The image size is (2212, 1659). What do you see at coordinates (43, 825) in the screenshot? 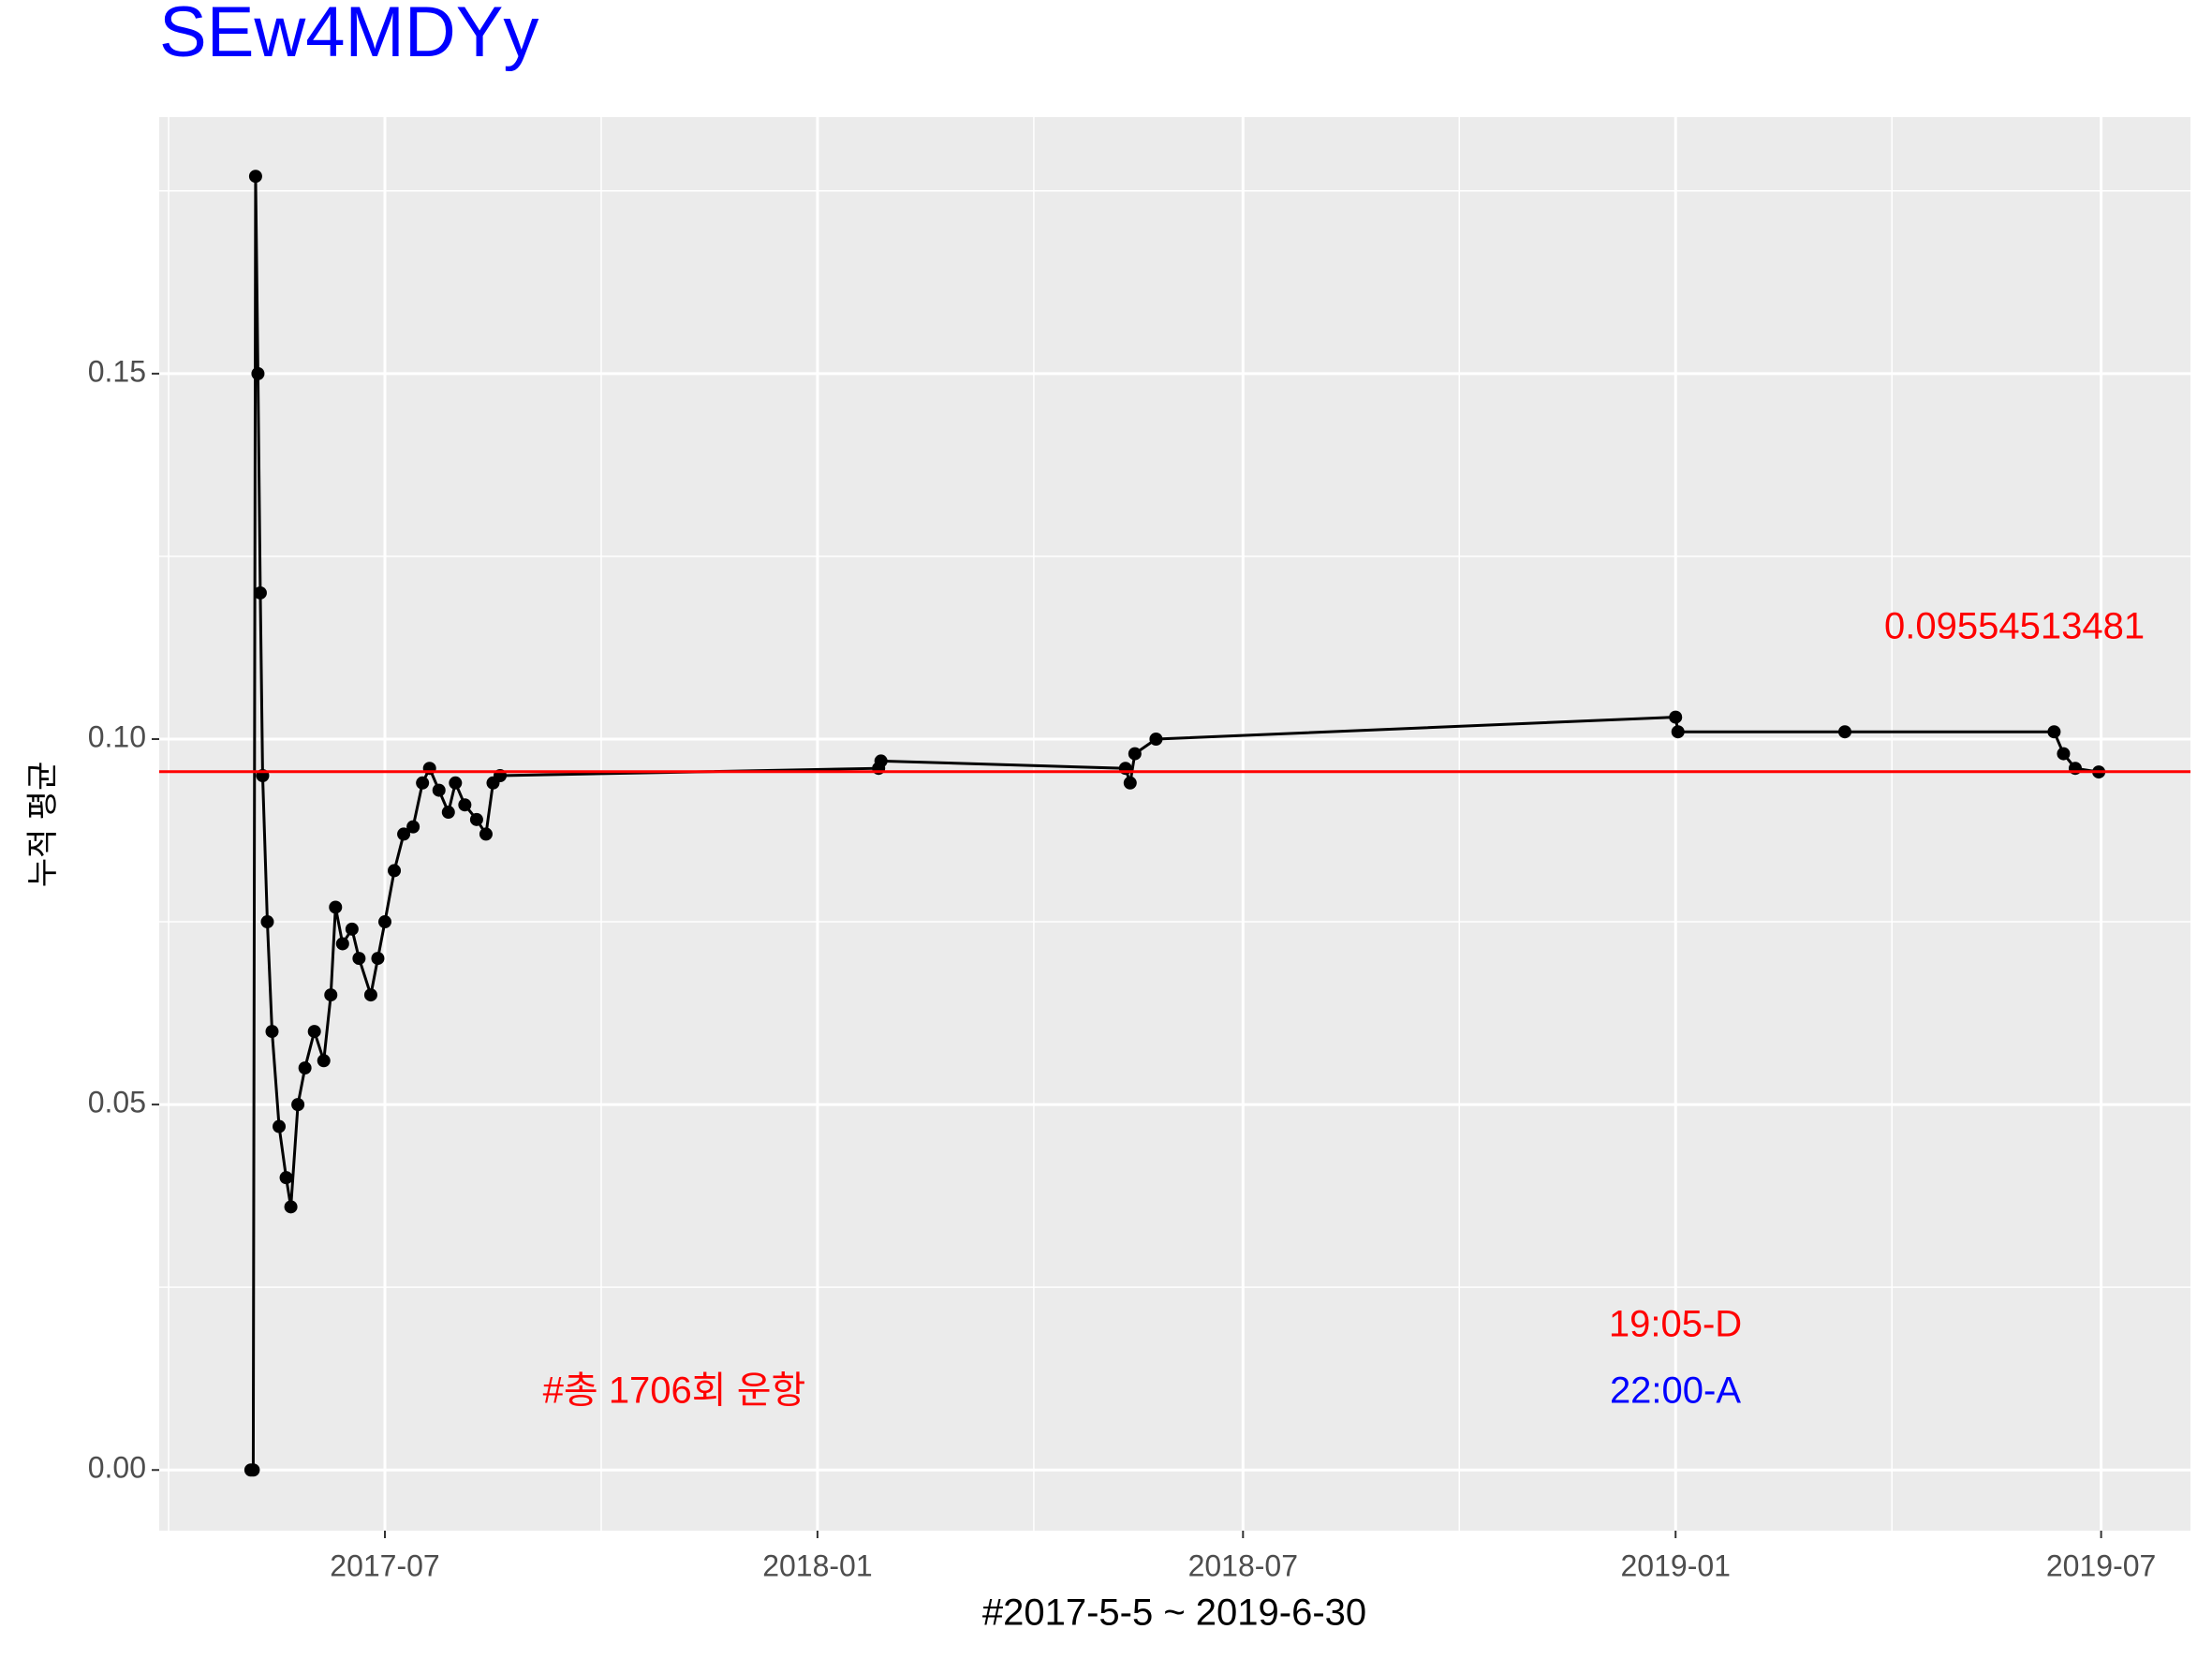
I see `y-axis-title: 누적 평균` at bounding box center [43, 825].